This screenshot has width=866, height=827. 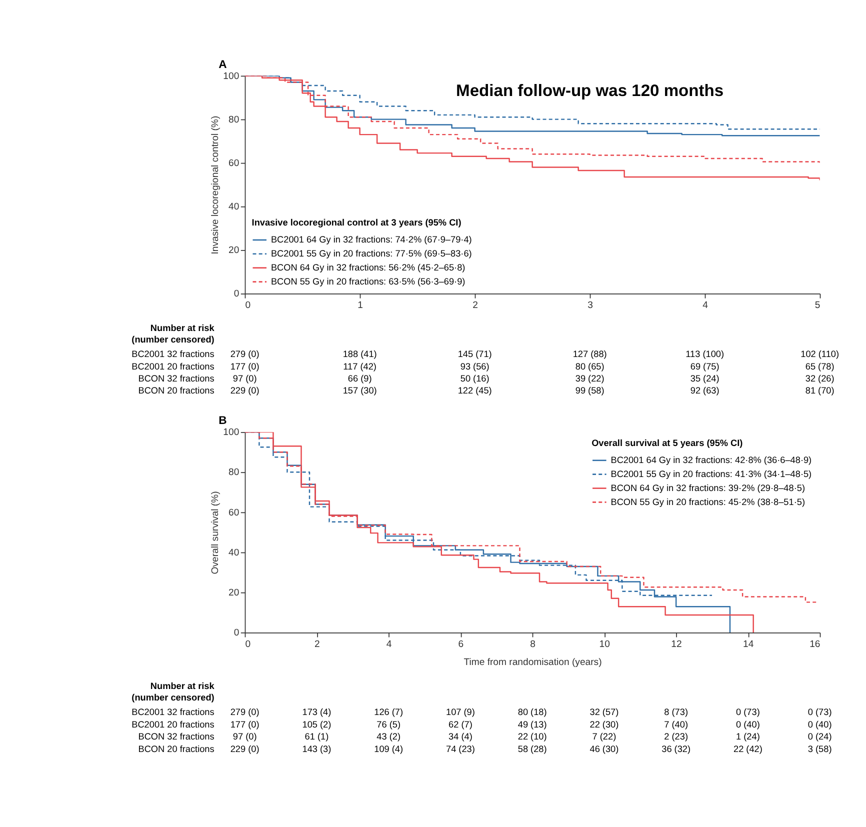 What do you see at coordinates (819, 391) in the screenshot?
I see `text: 81 (70)` at bounding box center [819, 391].